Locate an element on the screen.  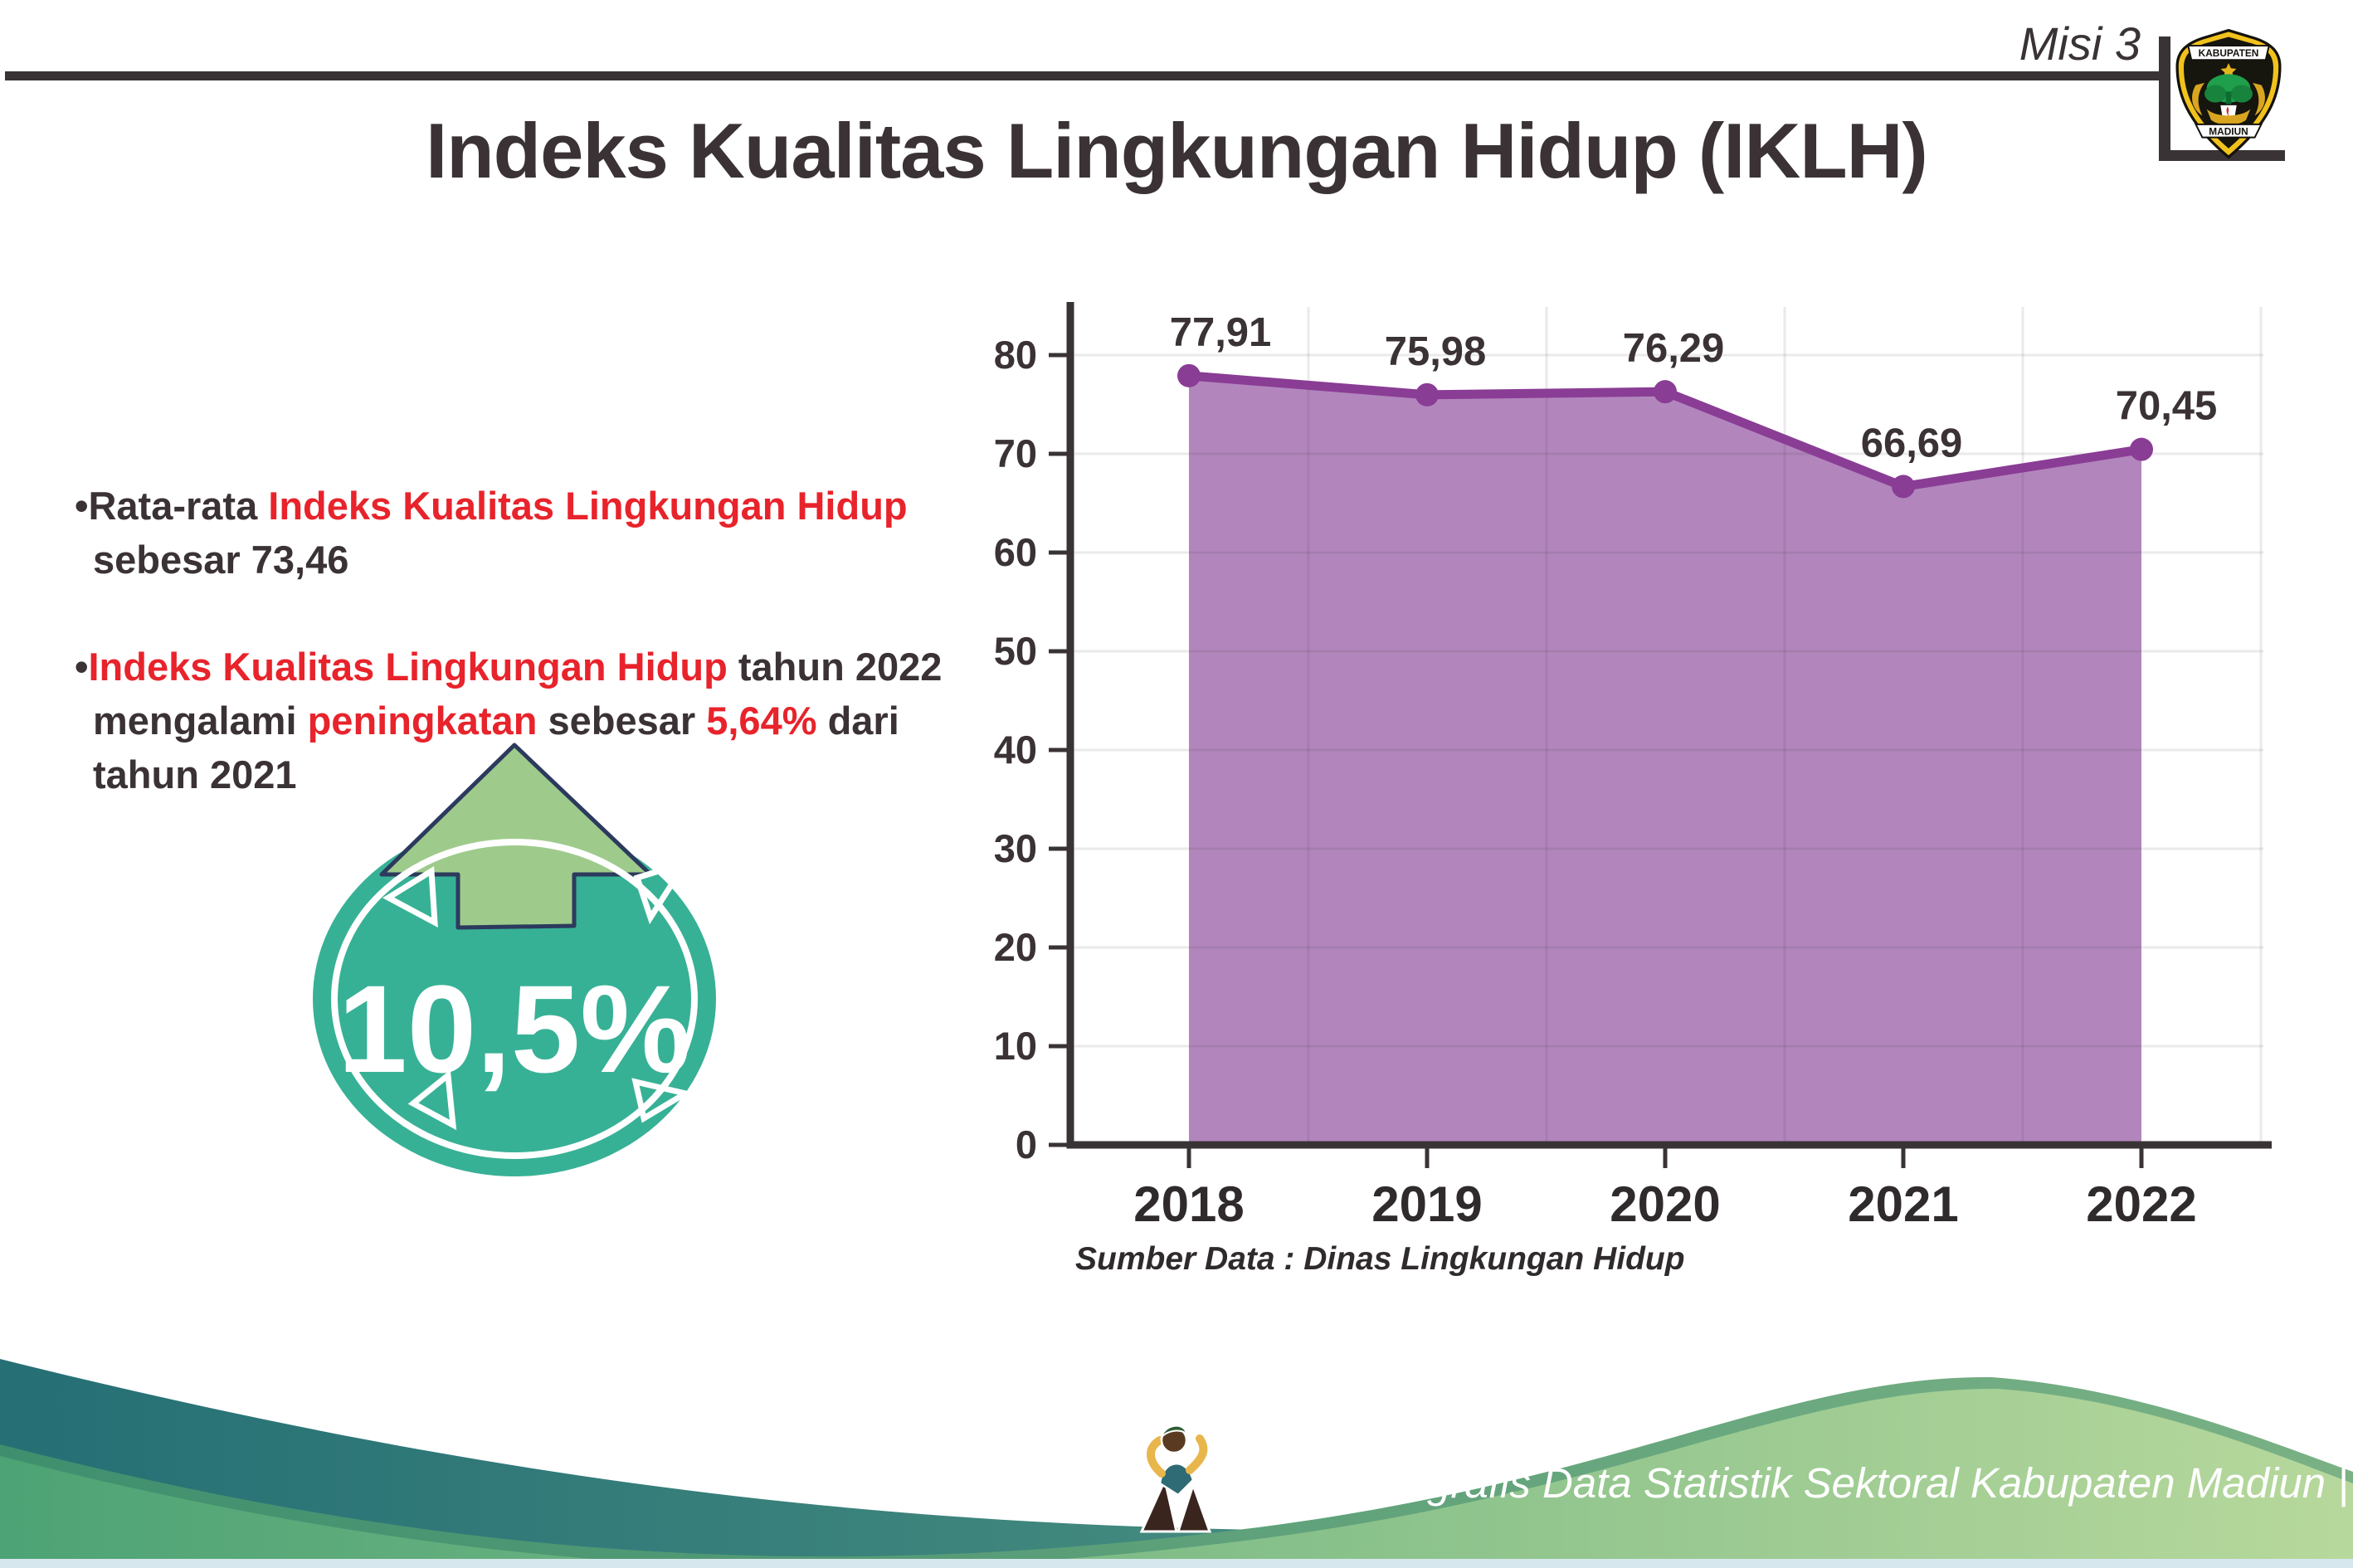
y-tick-label: 60 is located at coordinates (1015, 552).